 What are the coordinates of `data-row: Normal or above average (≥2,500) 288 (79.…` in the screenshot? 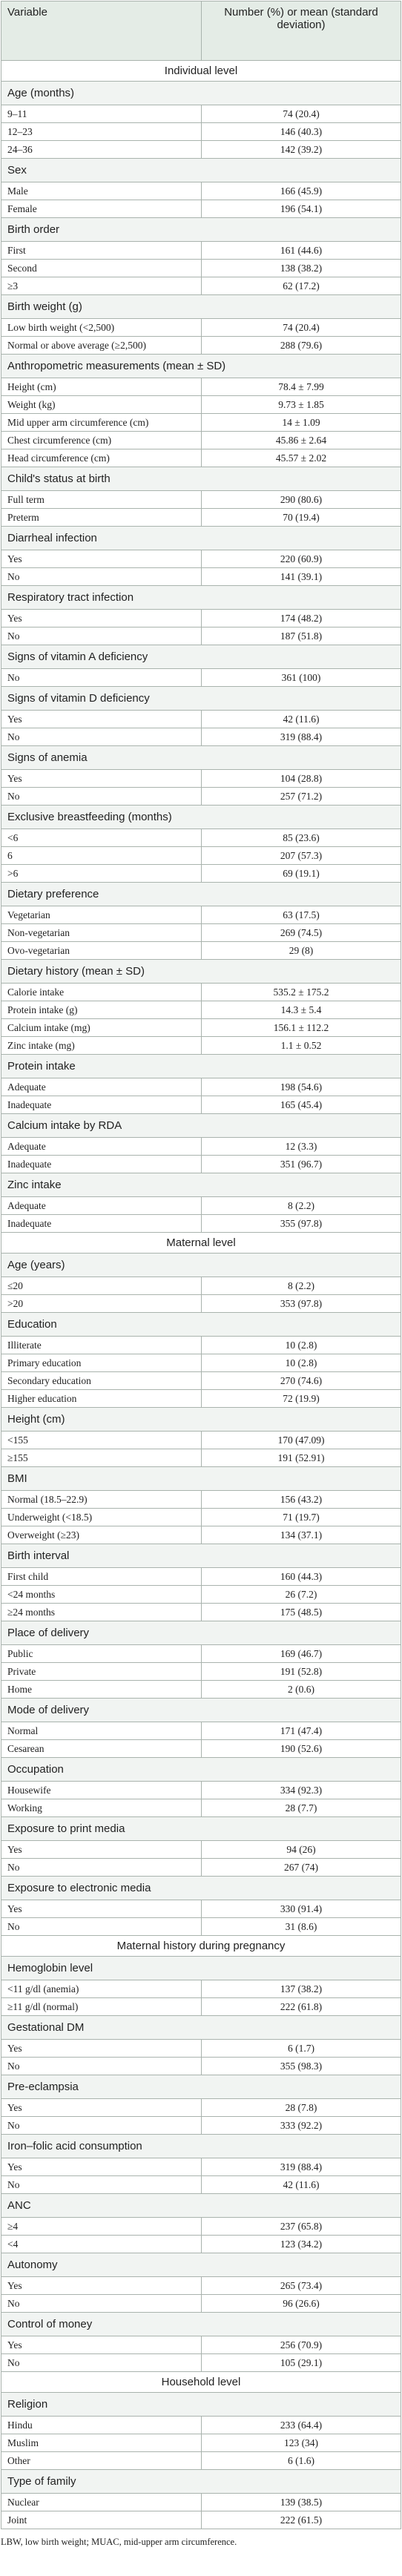 It's located at (201, 345).